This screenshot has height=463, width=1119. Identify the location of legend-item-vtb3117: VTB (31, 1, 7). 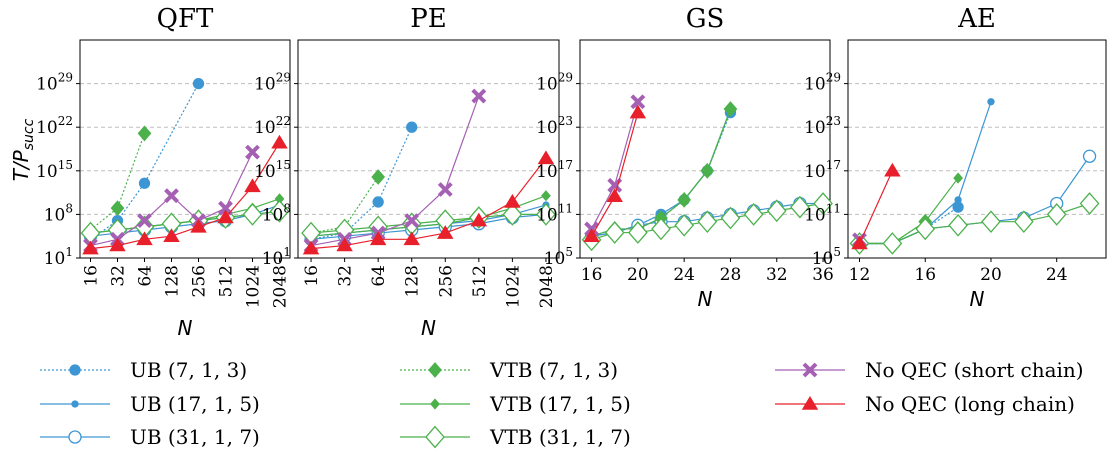
(515, 437).